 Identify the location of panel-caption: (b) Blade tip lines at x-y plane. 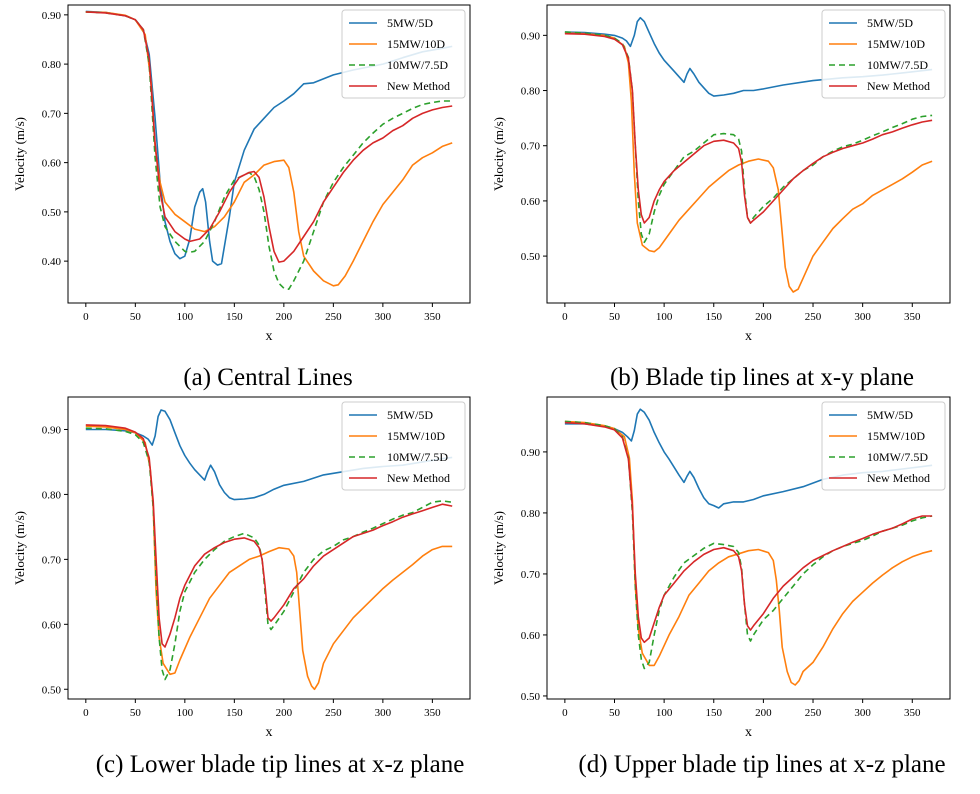
(762, 377).